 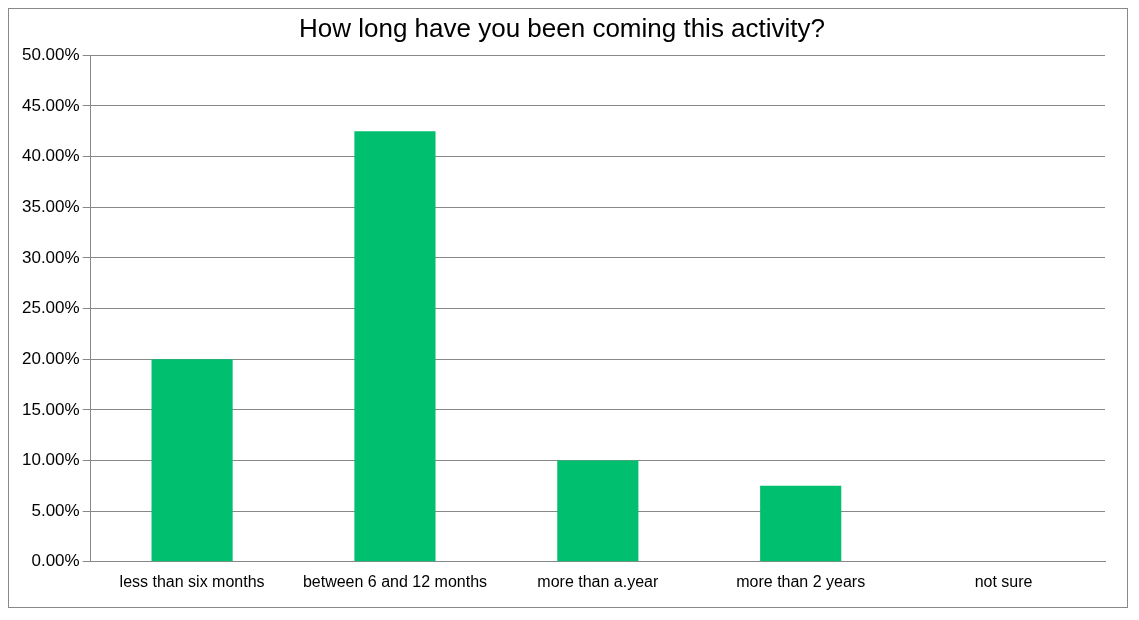 What do you see at coordinates (801, 581) in the screenshot?
I see `x-tick-label: more than 2 years` at bounding box center [801, 581].